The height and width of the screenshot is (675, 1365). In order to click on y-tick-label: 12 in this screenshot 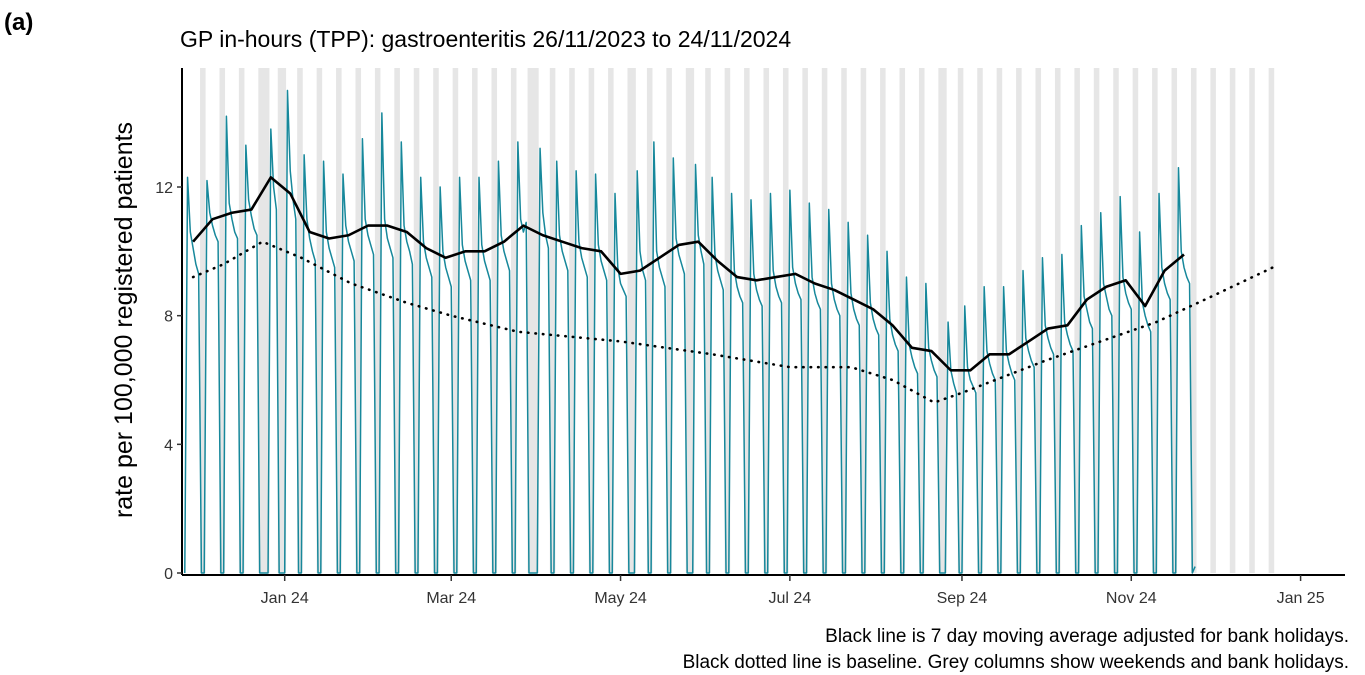, I will do `click(164, 188)`.